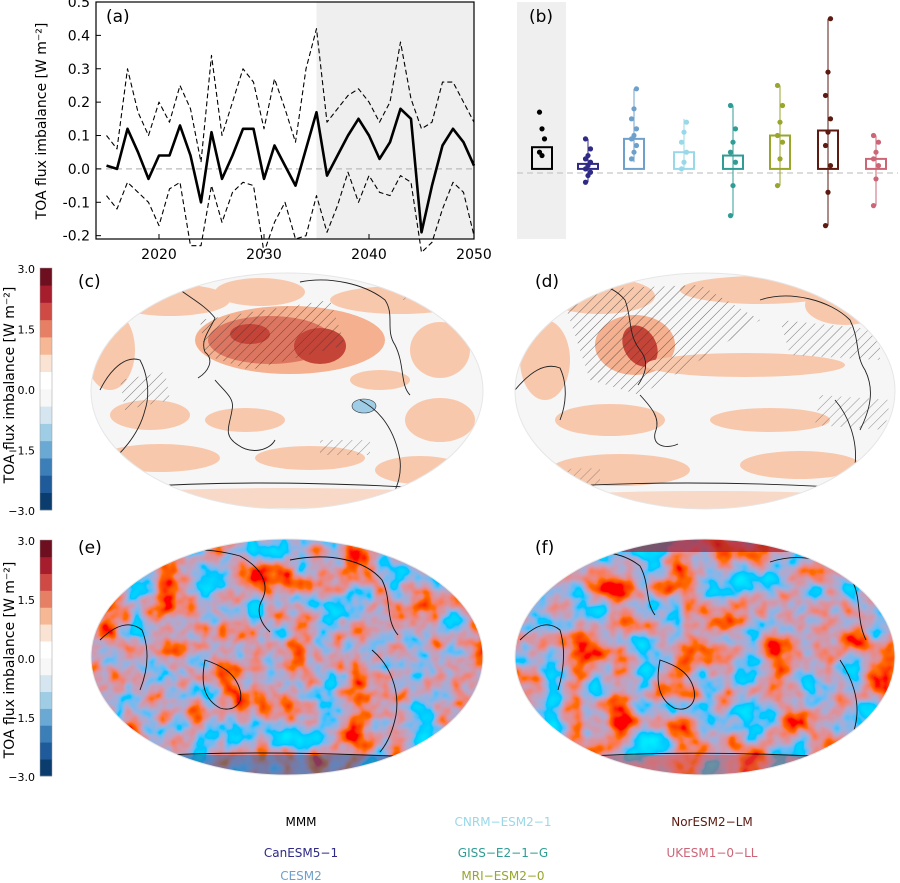 This screenshot has width=900, height=883. Describe the element at coordinates (290, 212) in the screenshot. I see `series-line-lower` at that location.